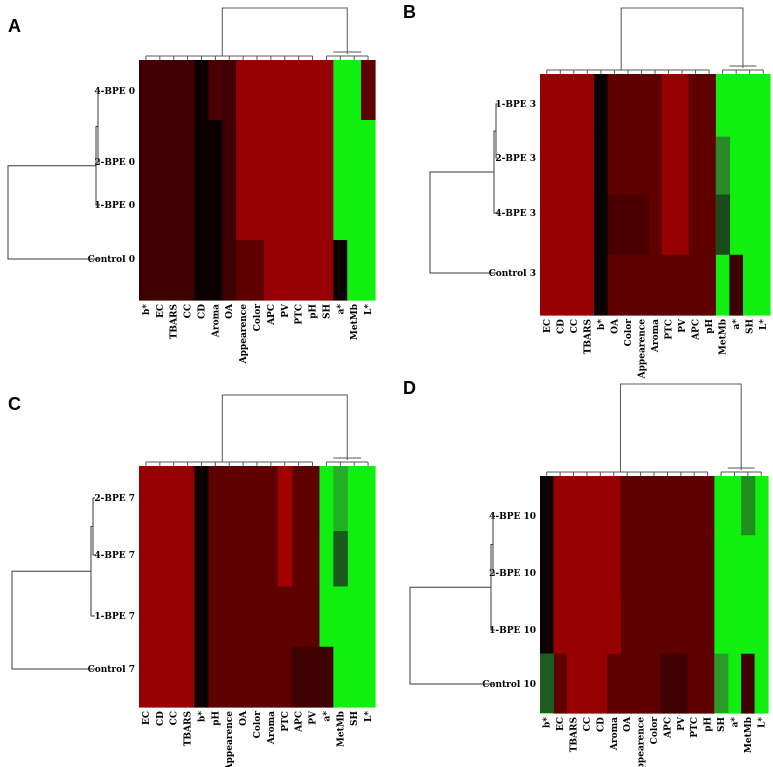  Describe the element at coordinates (512, 517) in the screenshot. I see `row-label: 4-BPE 10` at that location.